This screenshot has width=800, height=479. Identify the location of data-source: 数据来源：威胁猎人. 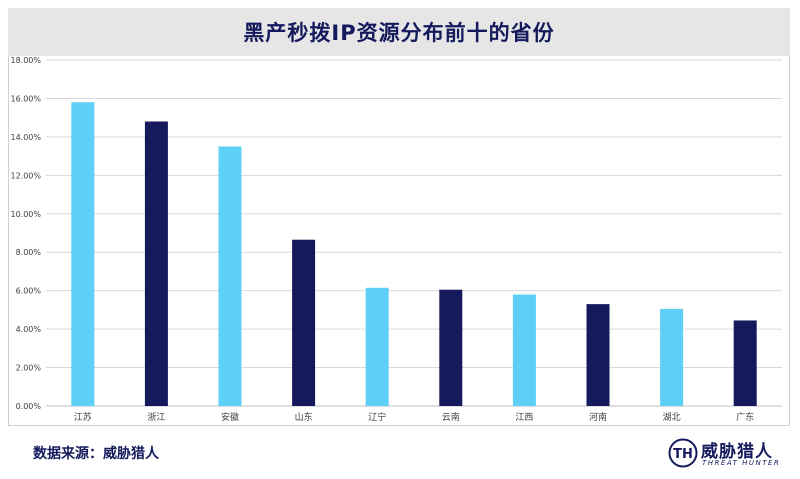
(96, 454).